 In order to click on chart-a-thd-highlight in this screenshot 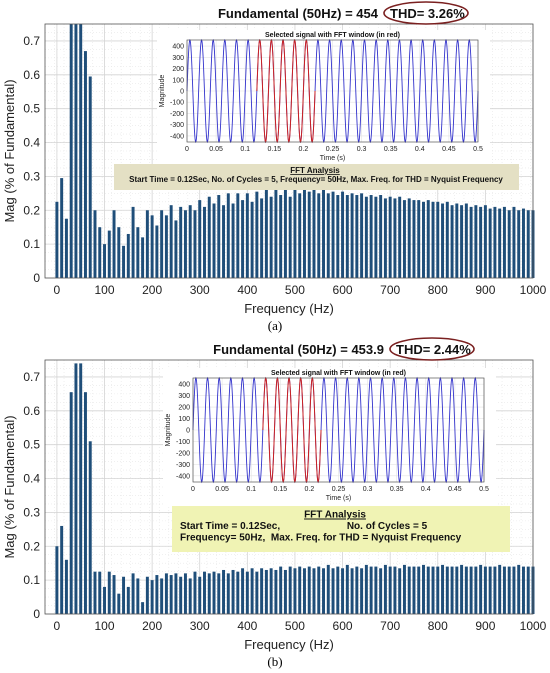, I will do `click(426, 13)`.